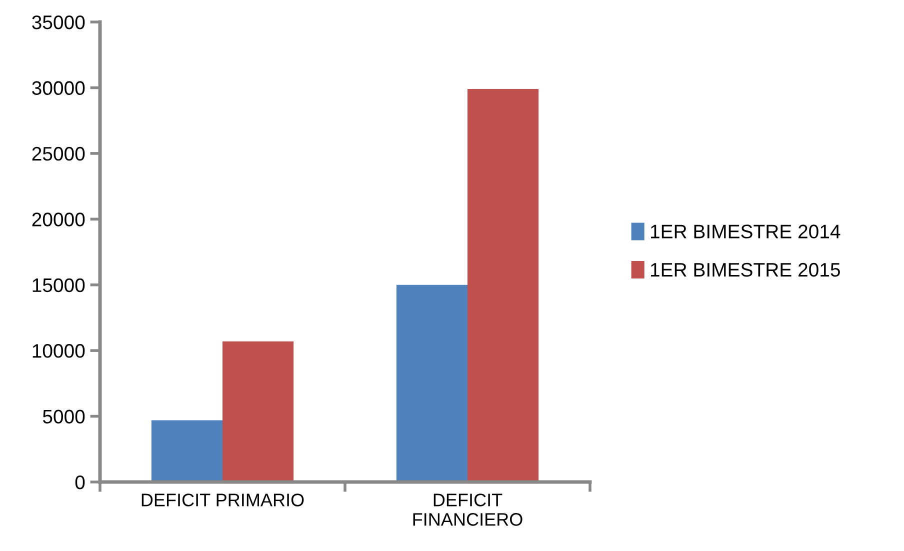 The width and height of the screenshot is (904, 551). What do you see at coordinates (745, 269) in the screenshot?
I see `legend-label: 1ER BIMESTRE 2015` at bounding box center [745, 269].